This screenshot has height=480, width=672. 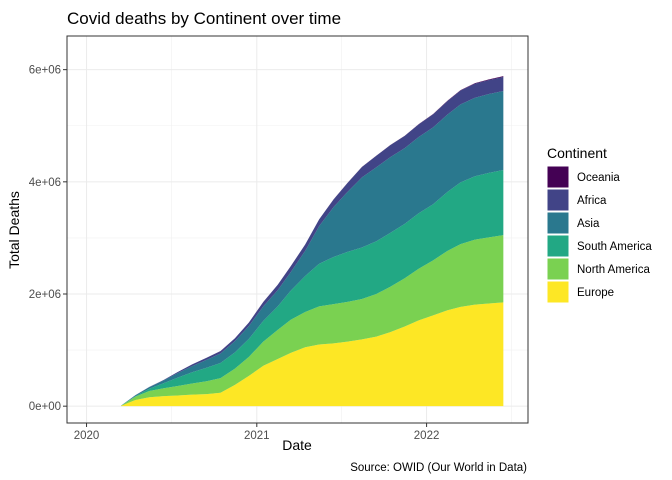 What do you see at coordinates (48, 239) in the screenshot?
I see `y-axis-ticks: 0e+00 2e+06 4e+06 6e+06` at bounding box center [48, 239].